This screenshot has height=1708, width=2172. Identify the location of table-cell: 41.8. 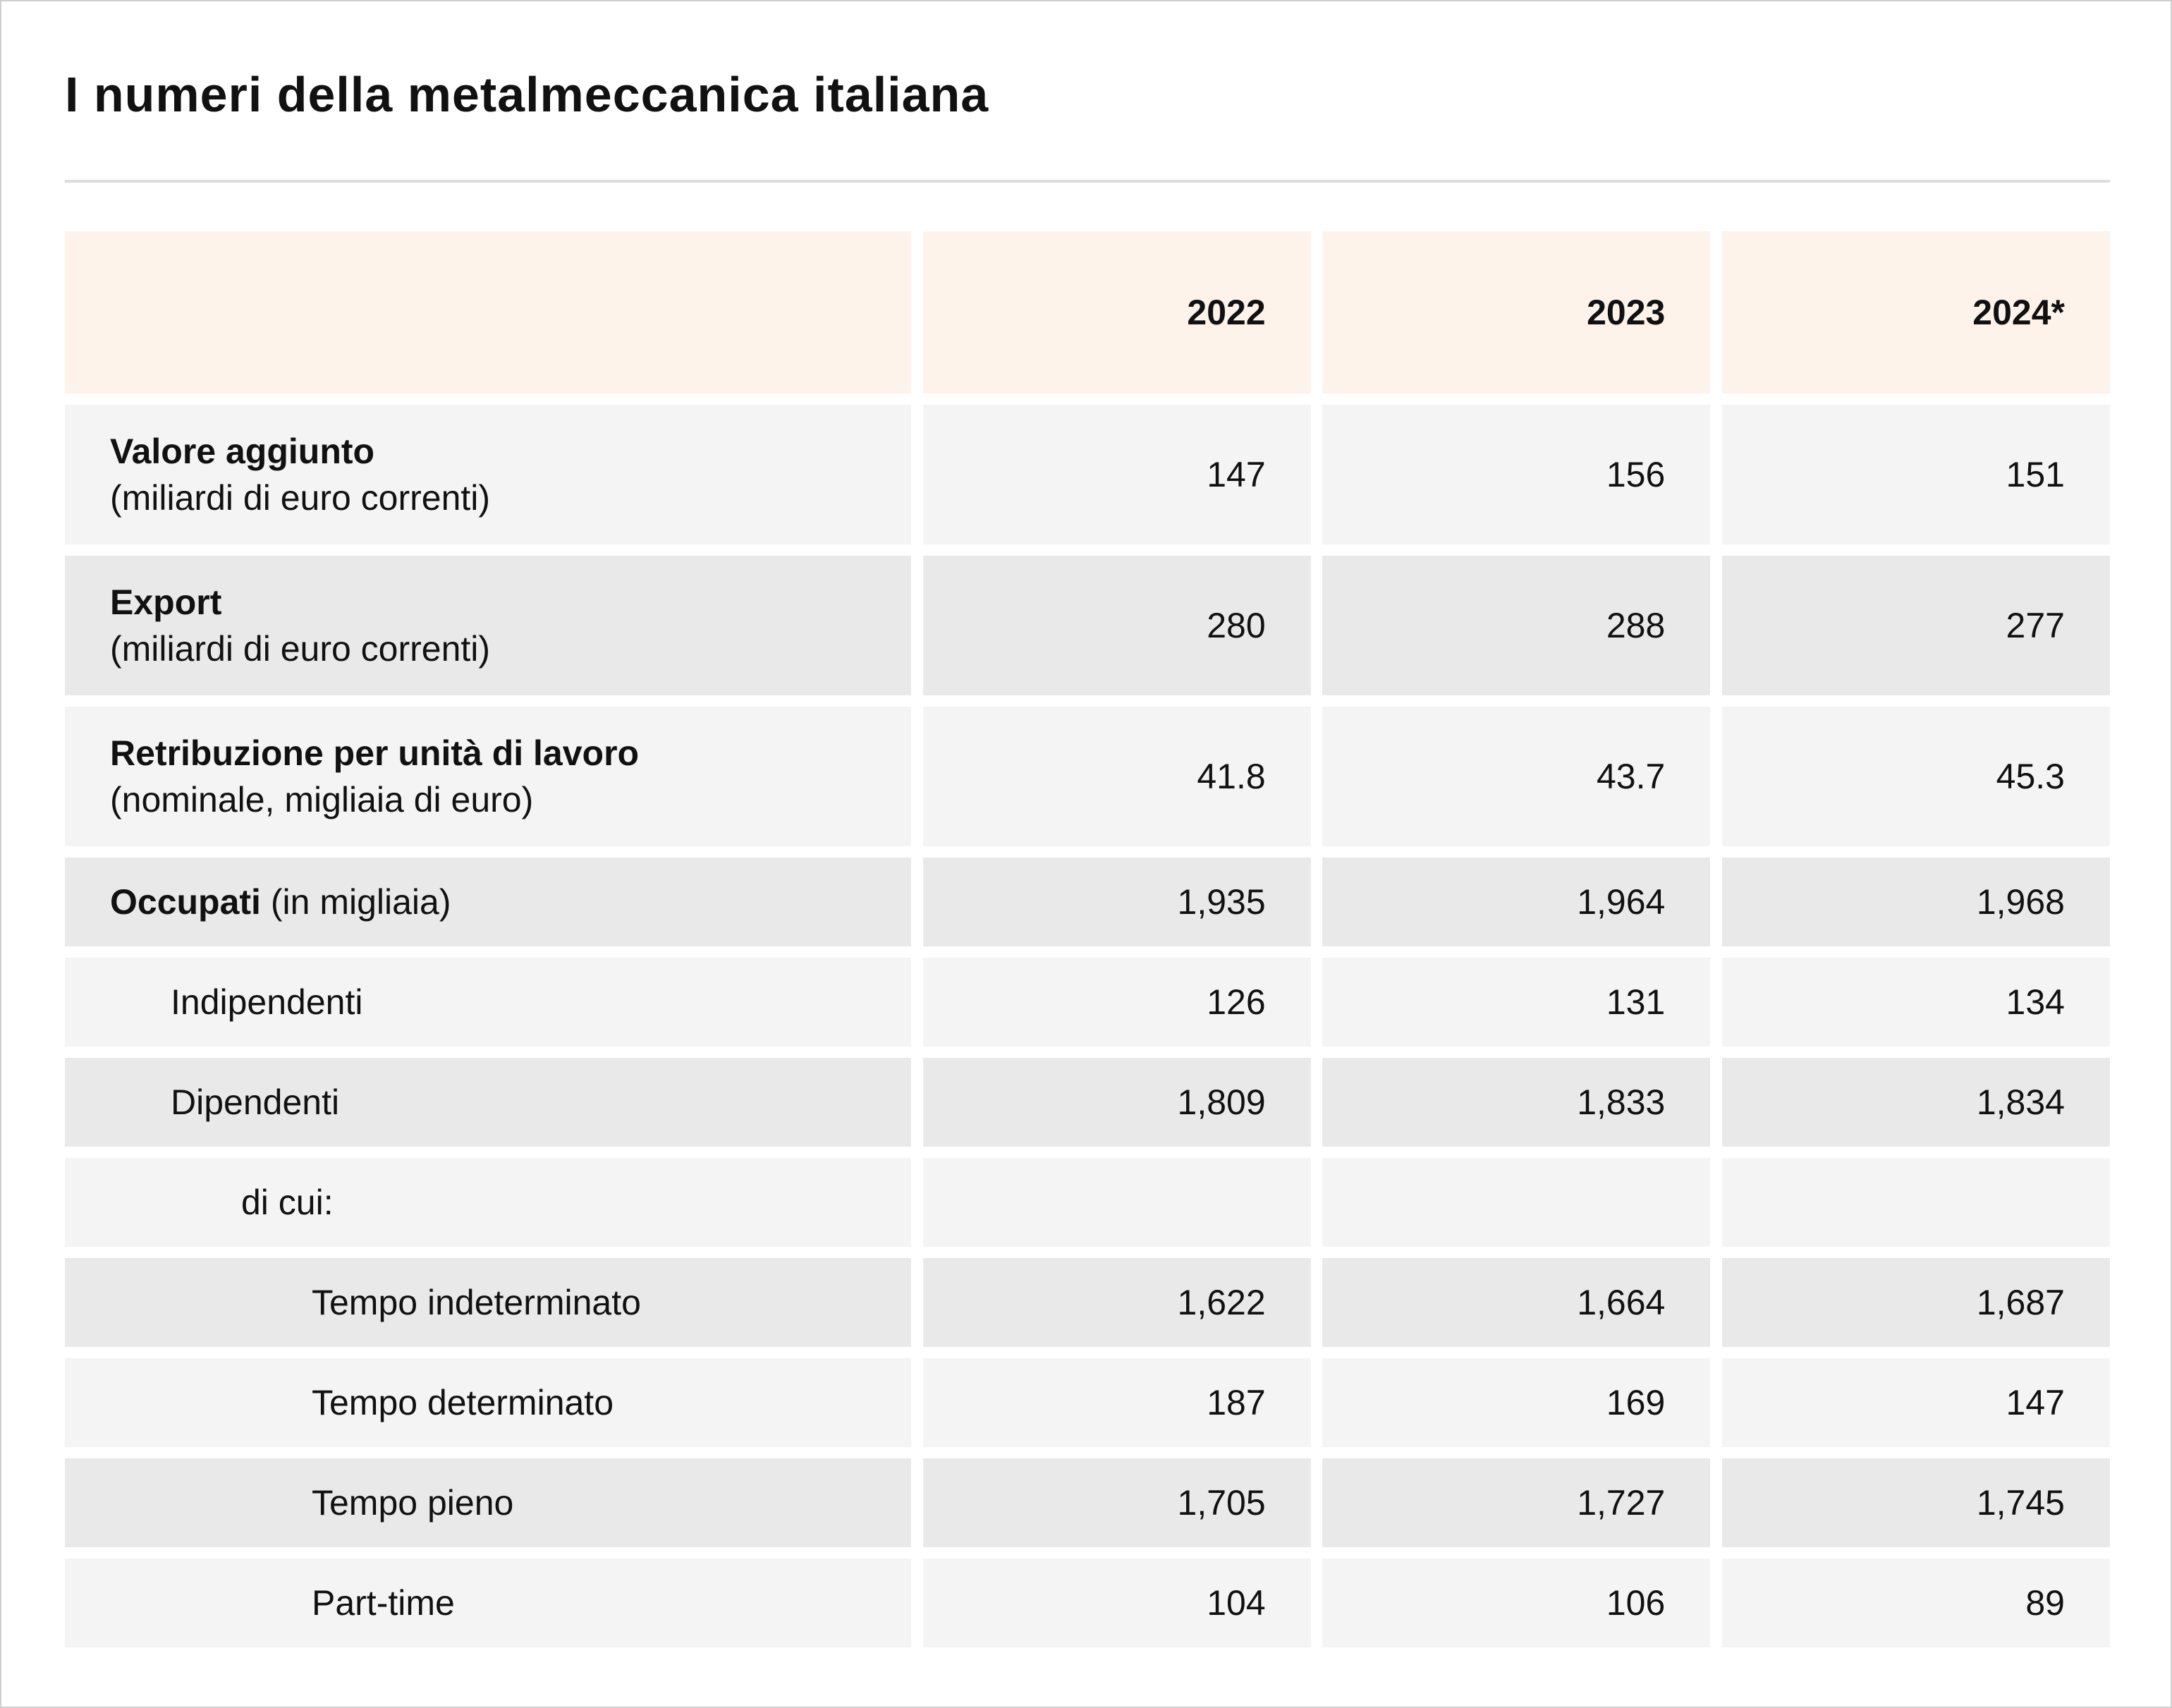
(1116, 776).